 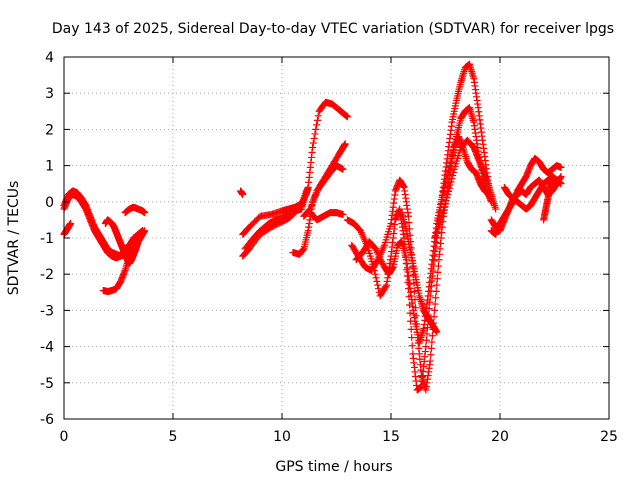 I want to click on series-c3, so click(x=422, y=240).